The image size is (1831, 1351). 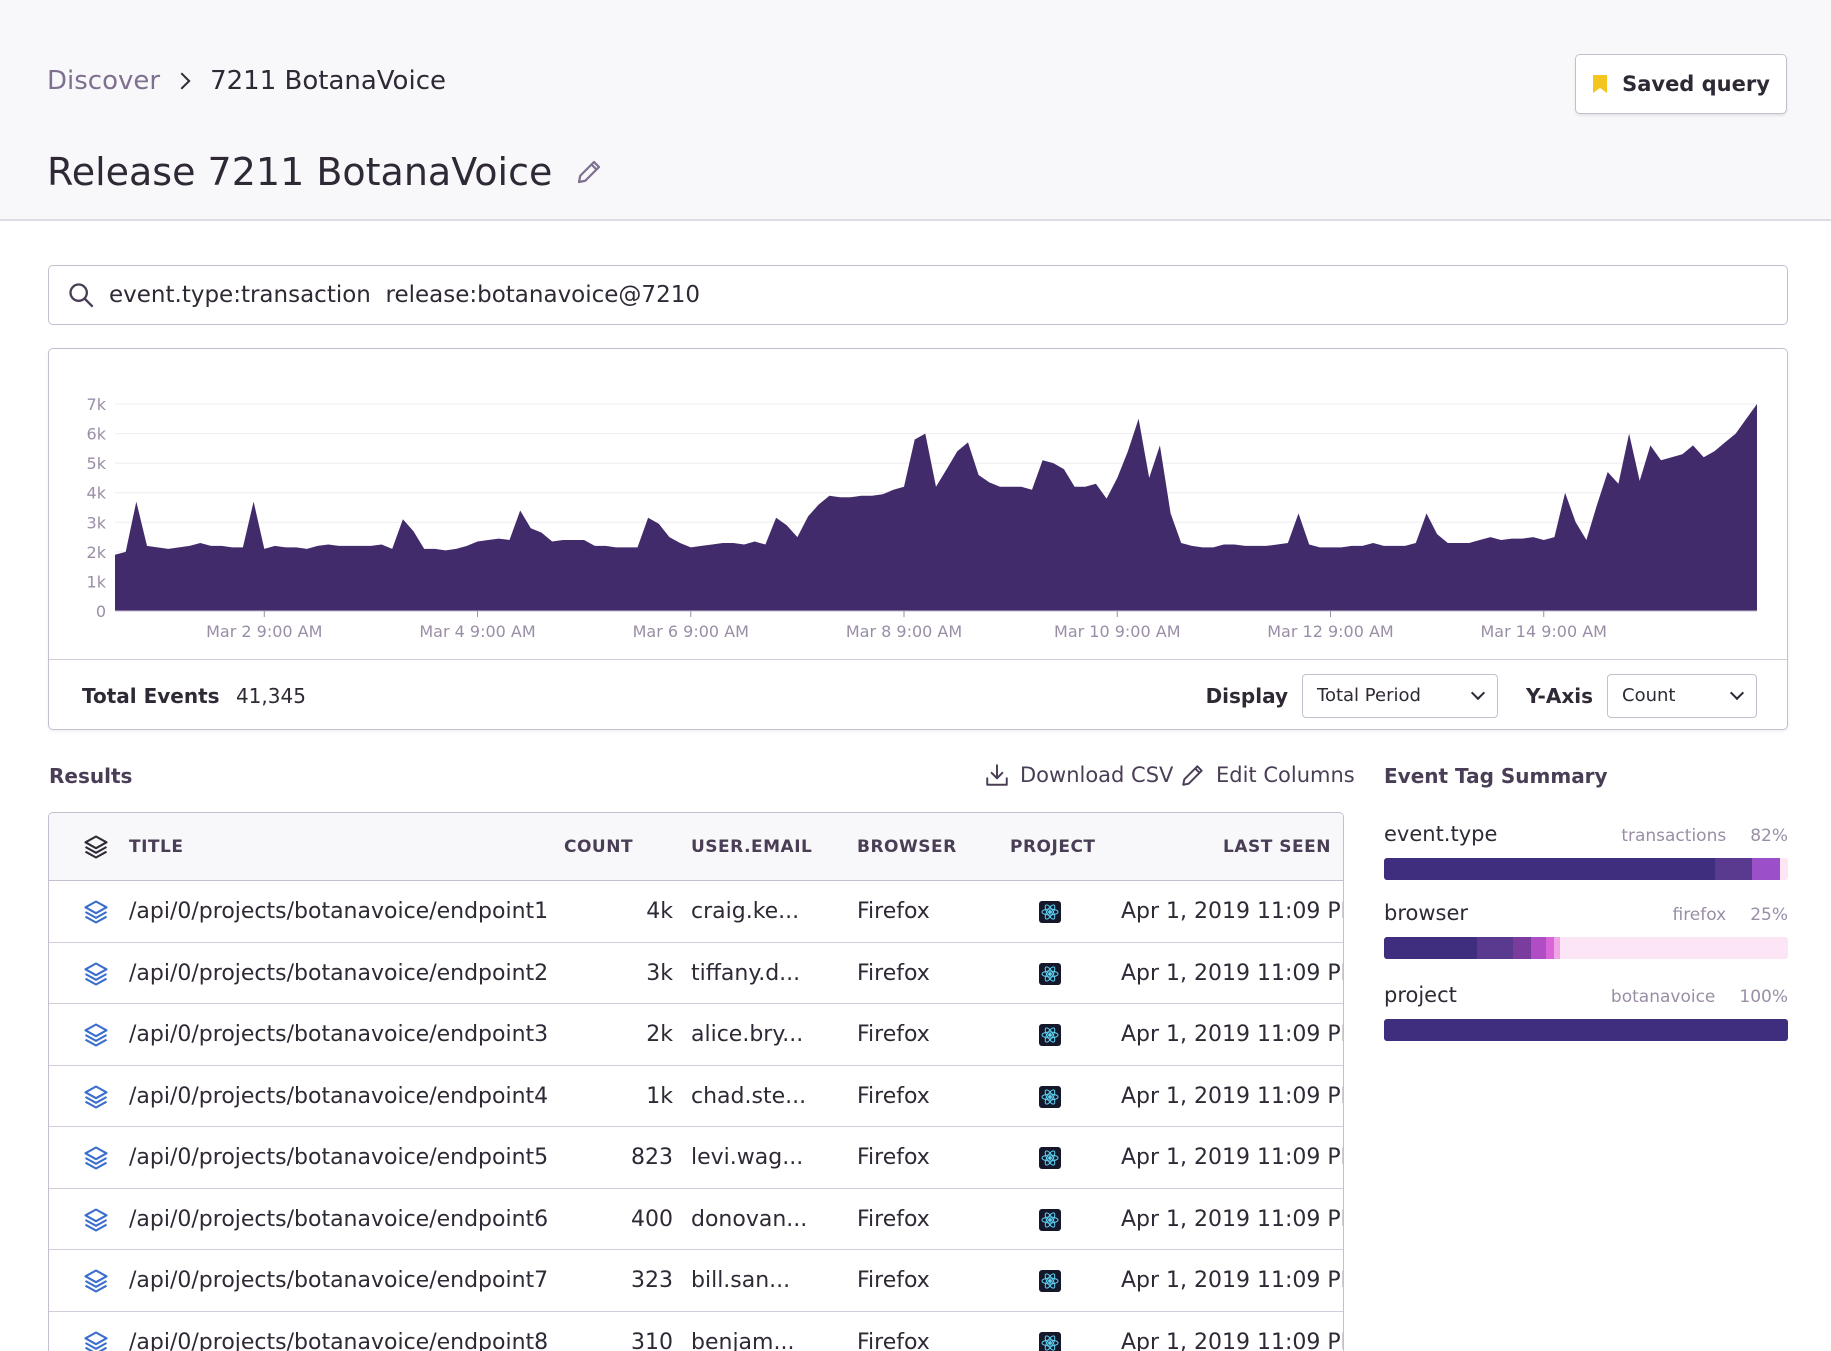 What do you see at coordinates (339, 1096) in the screenshot?
I see `row-title-link: /api/0/projects/botanavoice/endpoint4` at bounding box center [339, 1096].